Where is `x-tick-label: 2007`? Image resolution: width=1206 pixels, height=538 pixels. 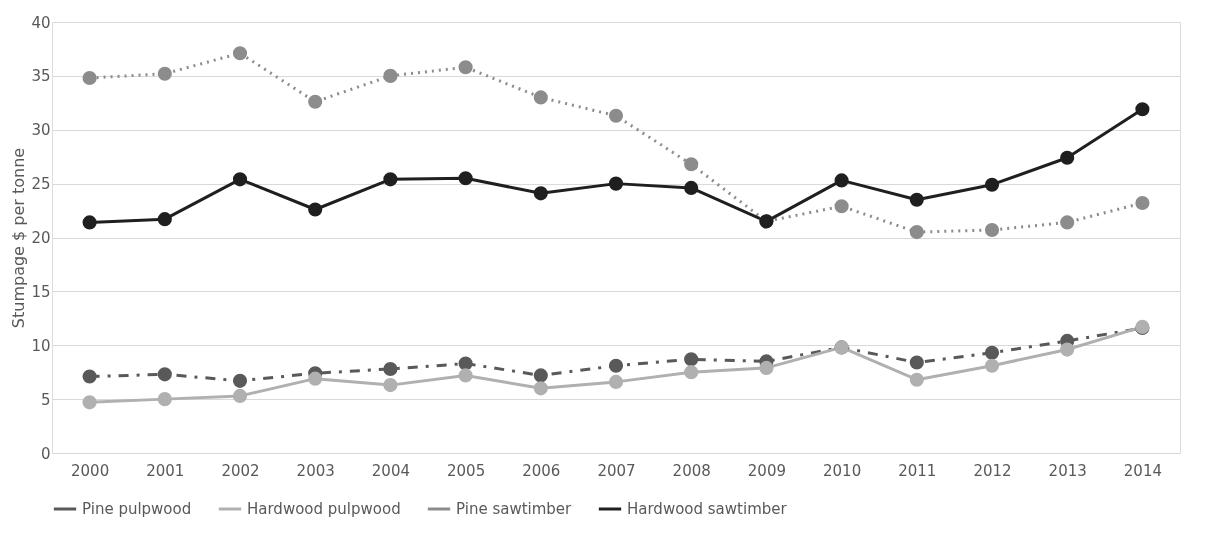 x-tick-label: 2007 is located at coordinates (616, 470).